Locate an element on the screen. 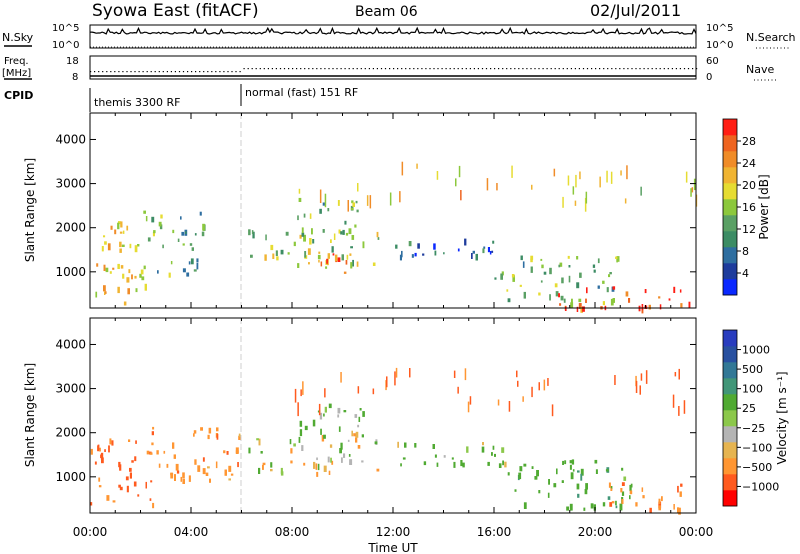 The image size is (800, 554). nsky-tick-top: 10^5 is located at coordinates (65, 28).